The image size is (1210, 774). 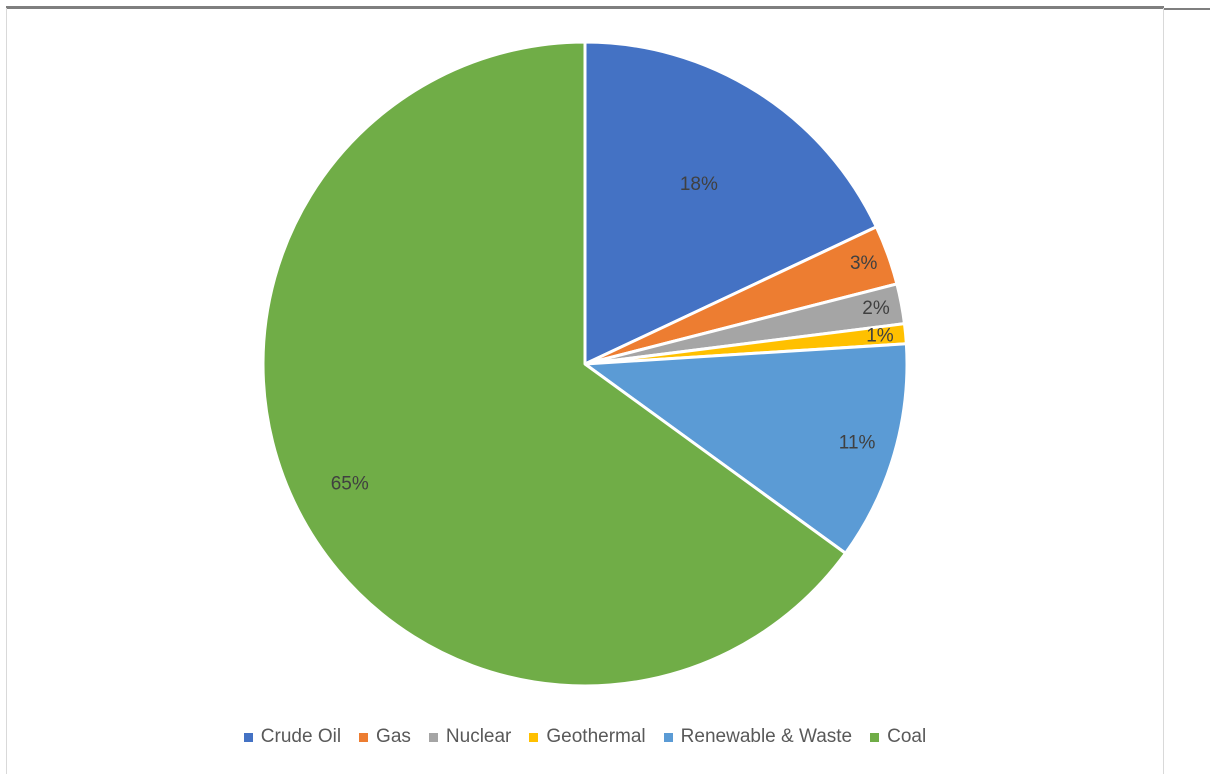 What do you see at coordinates (6, 391) in the screenshot?
I see `chart-frame-left-border` at bounding box center [6, 391].